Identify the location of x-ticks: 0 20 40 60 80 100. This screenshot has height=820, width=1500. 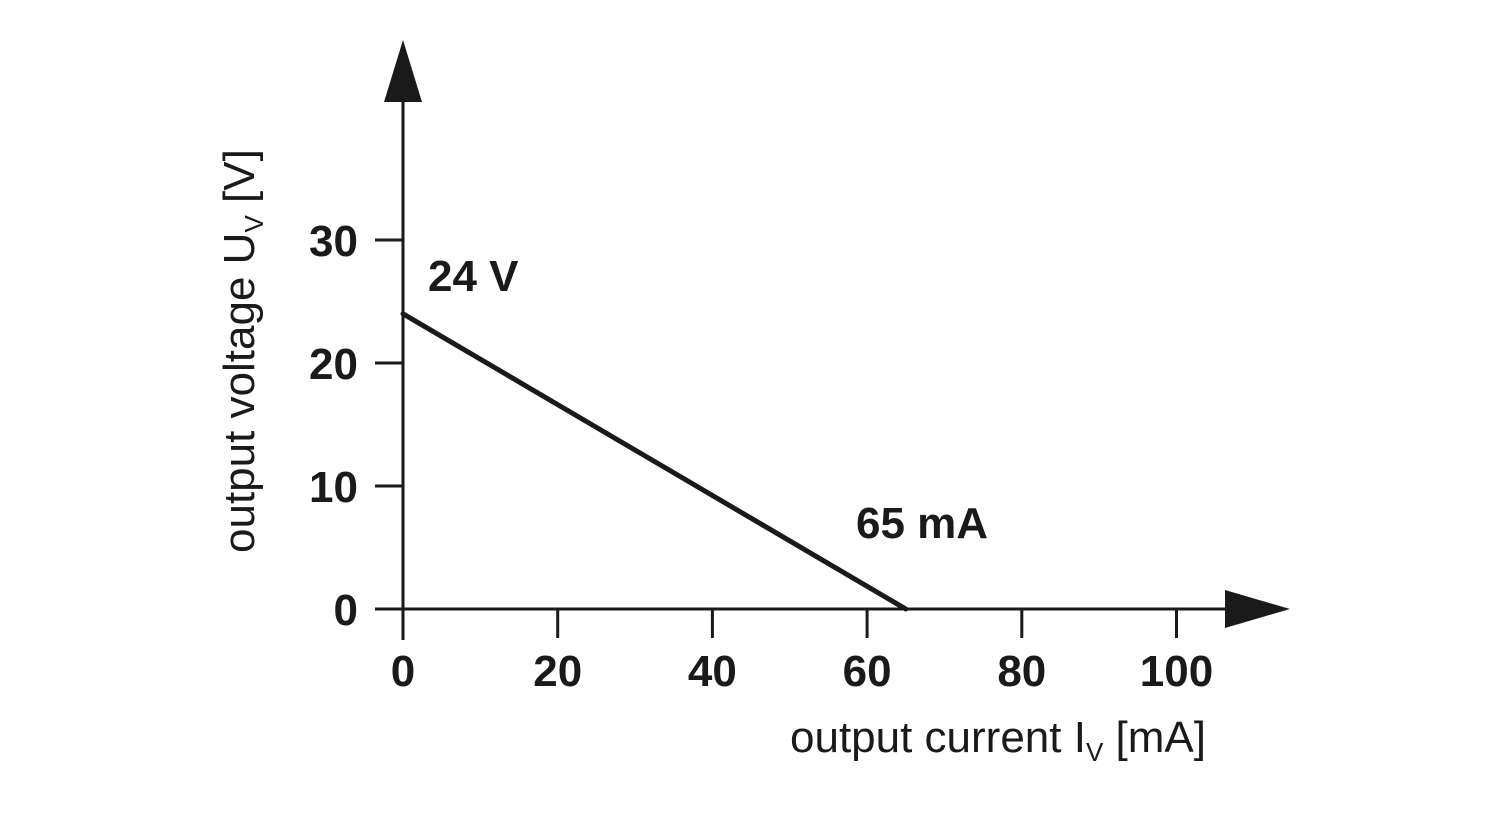
(802, 652).